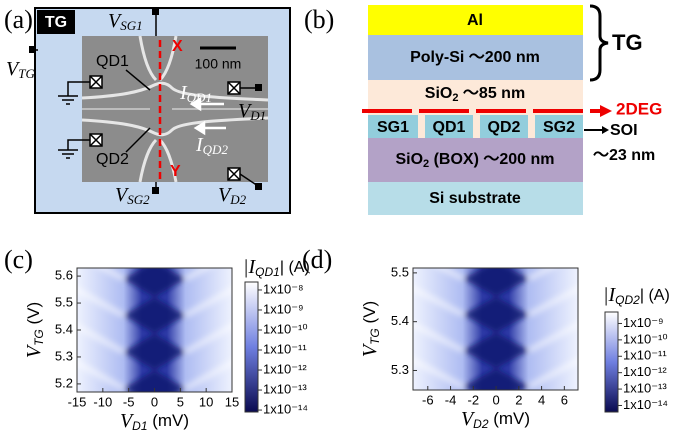  I want to click on colorbar-tick-label: 1x10⁻¹⁰, so click(285, 328).